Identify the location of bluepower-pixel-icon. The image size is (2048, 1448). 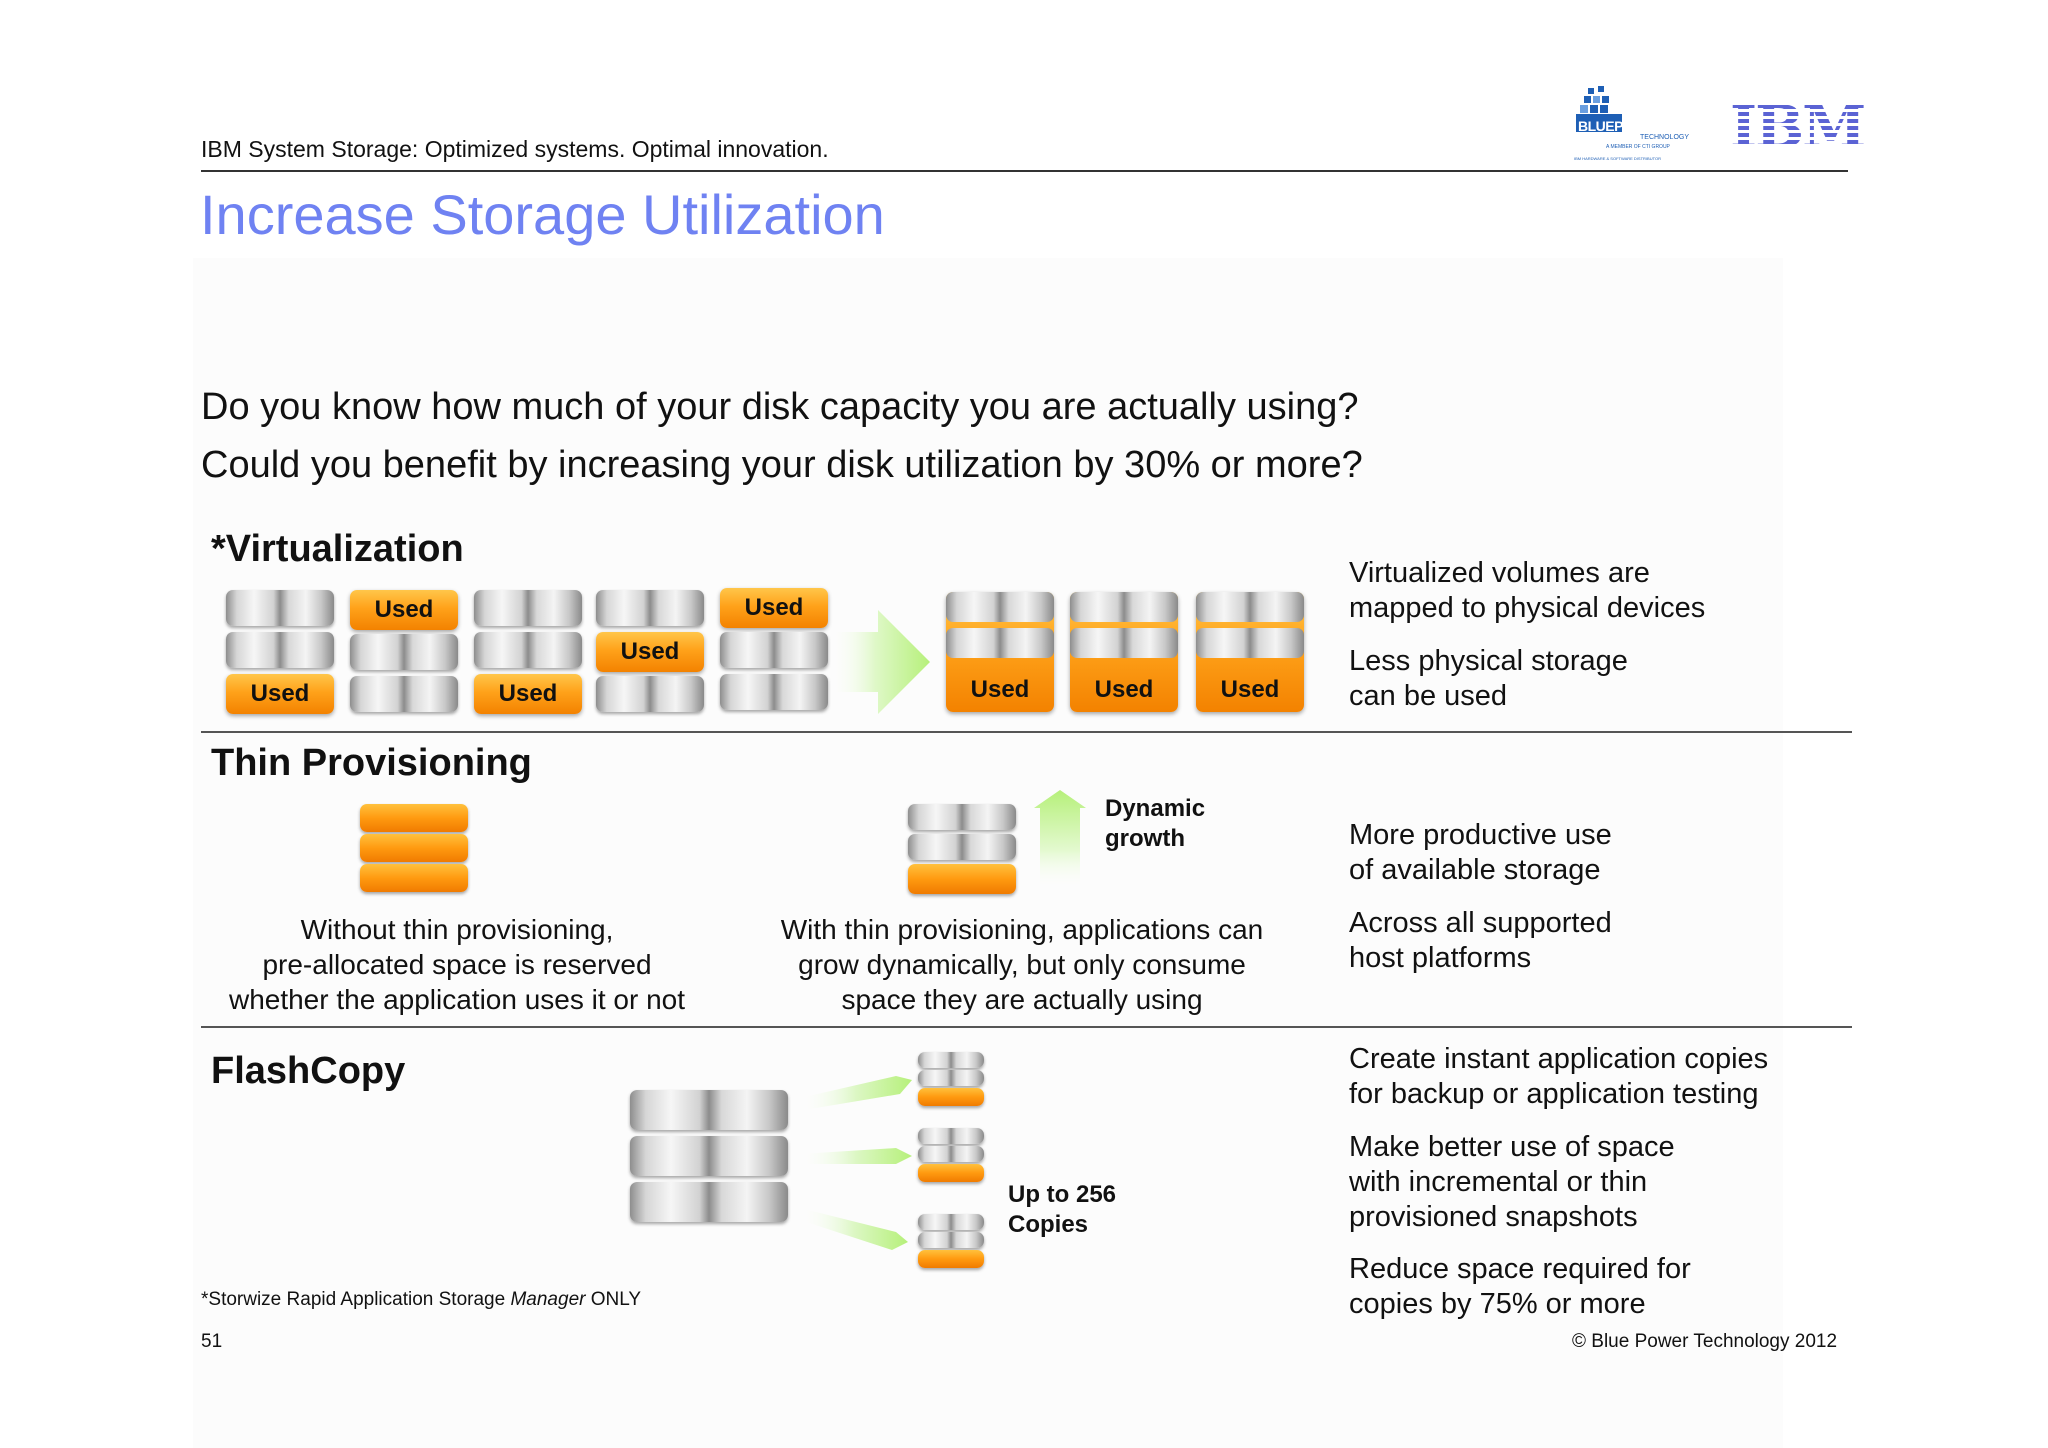
(1599, 109).